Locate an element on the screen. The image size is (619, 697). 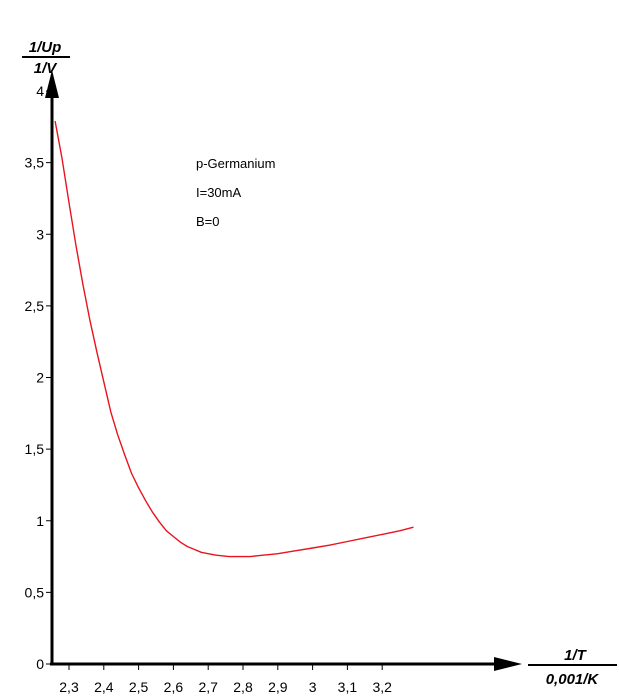
x-axis-label-numerator: 1/T is located at coordinates (576, 655).